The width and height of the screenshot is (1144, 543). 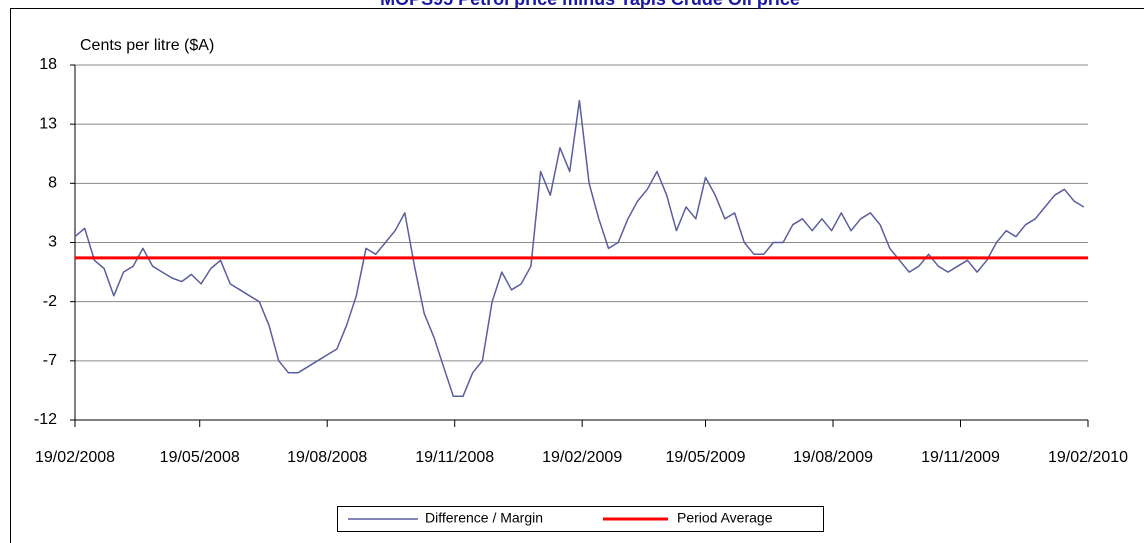 I want to click on y-tick-label: -12, so click(x=45, y=419).